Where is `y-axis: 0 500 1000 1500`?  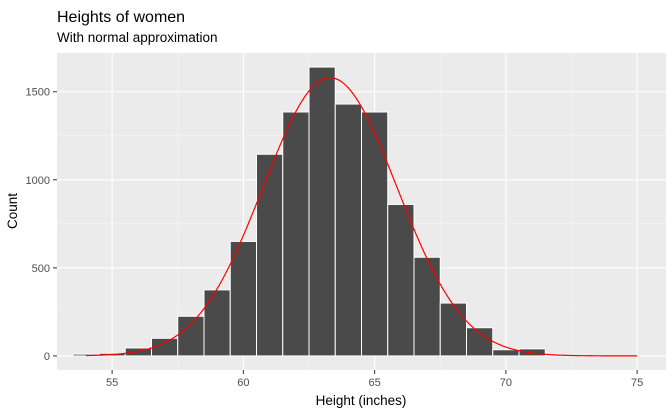 y-axis: 0 500 1000 1500 is located at coordinates (41, 225).